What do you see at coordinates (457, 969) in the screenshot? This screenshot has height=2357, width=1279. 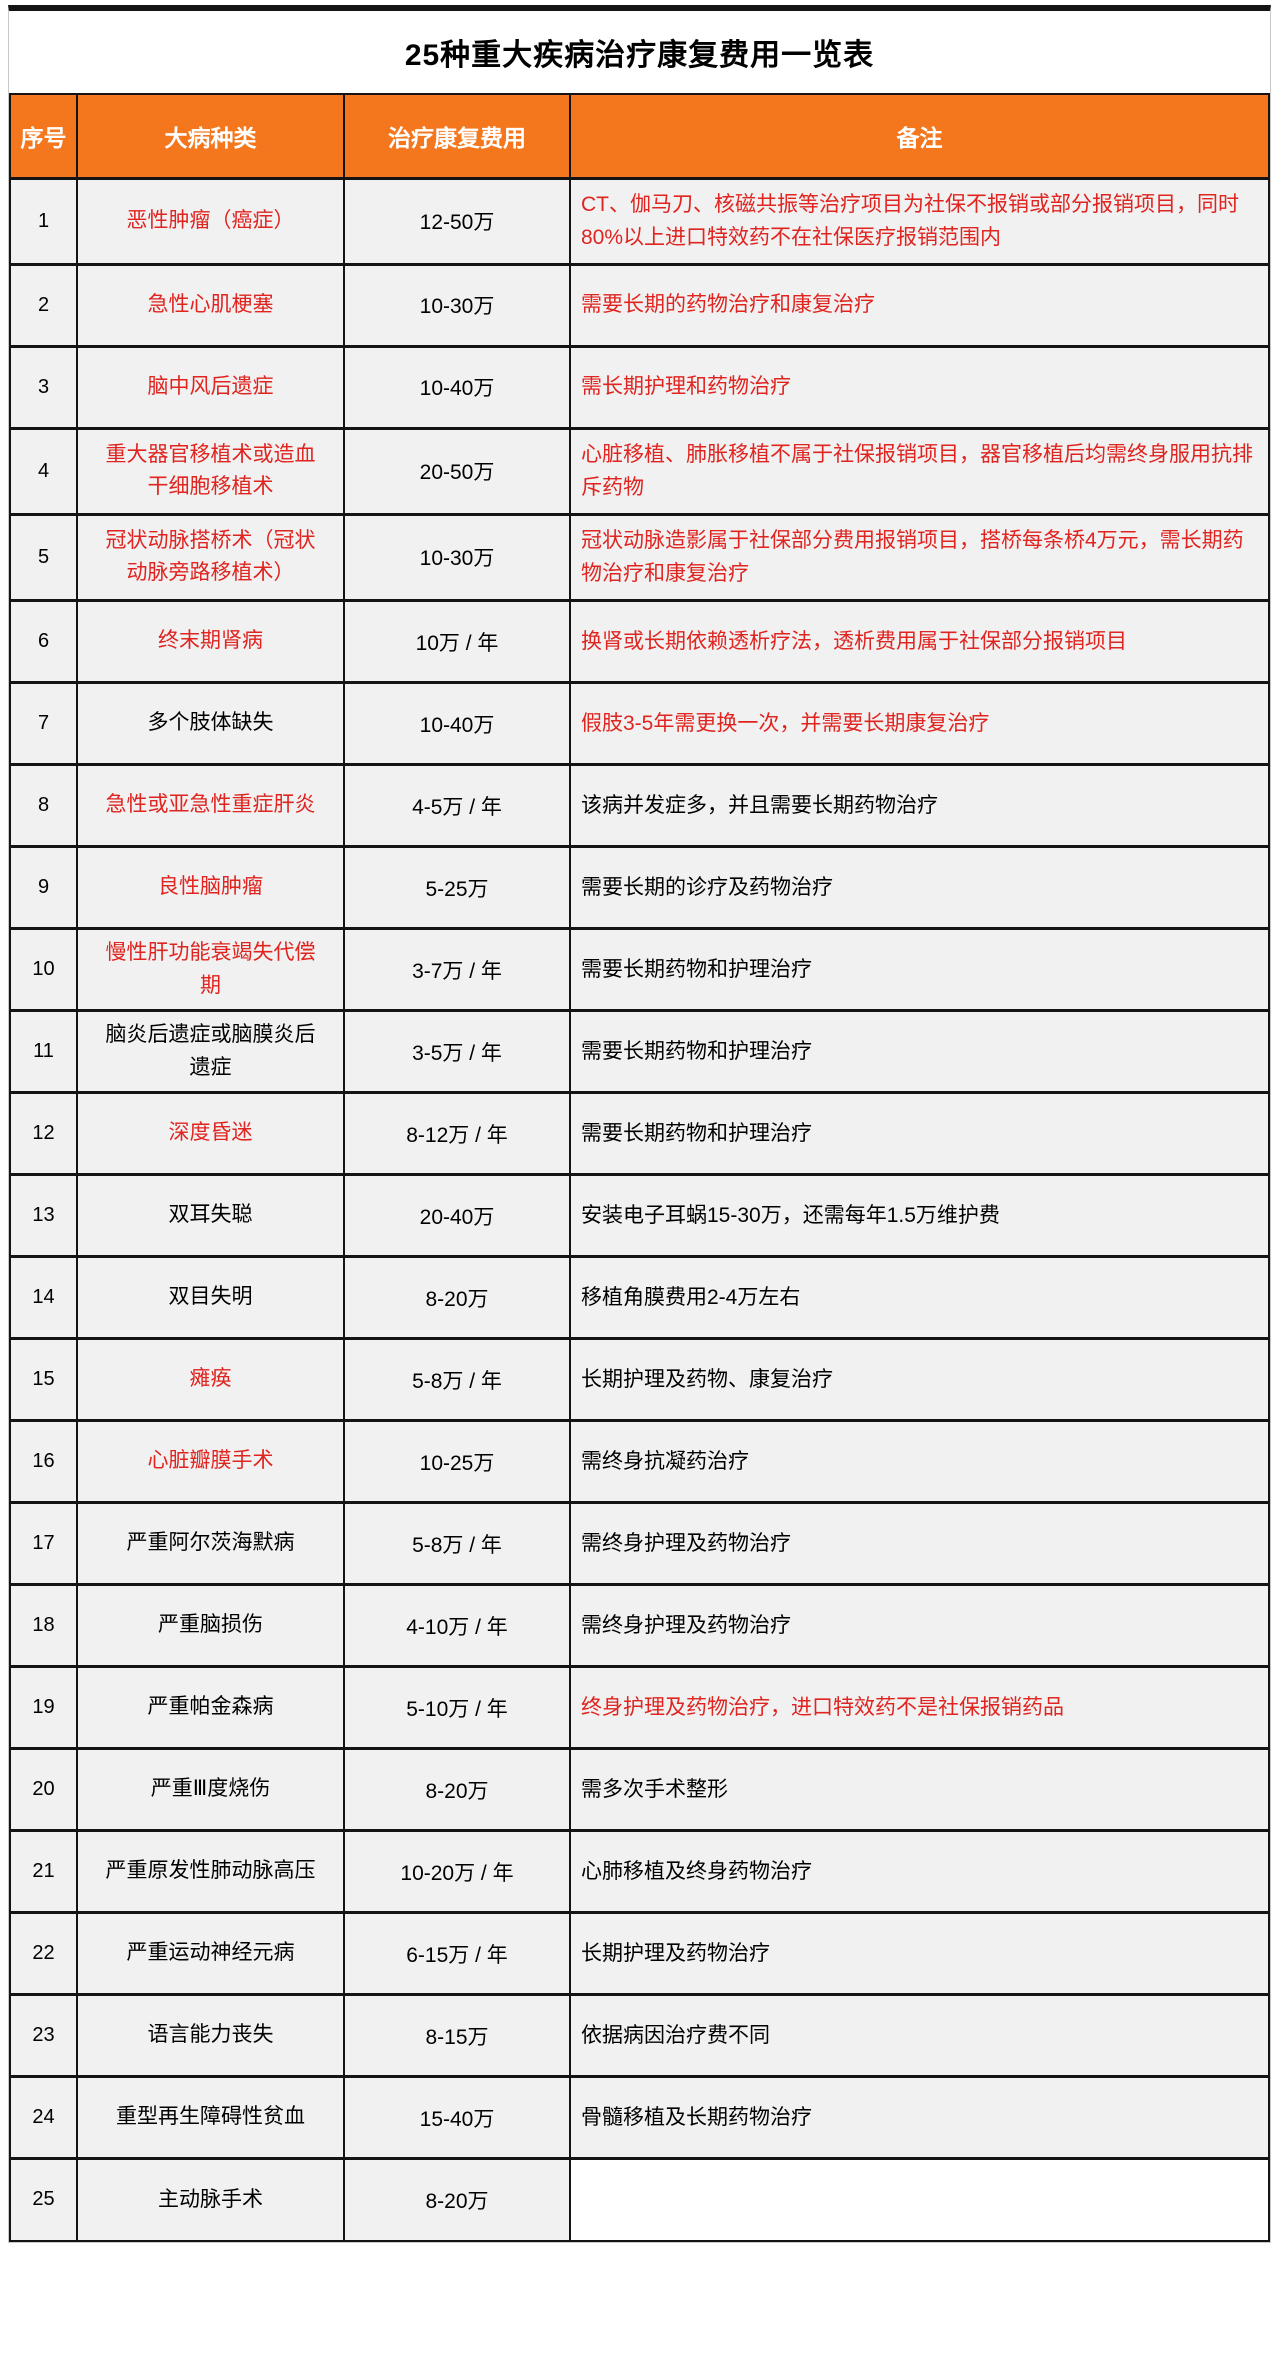 I see `cost-cell: 3-7万 / 年` at bounding box center [457, 969].